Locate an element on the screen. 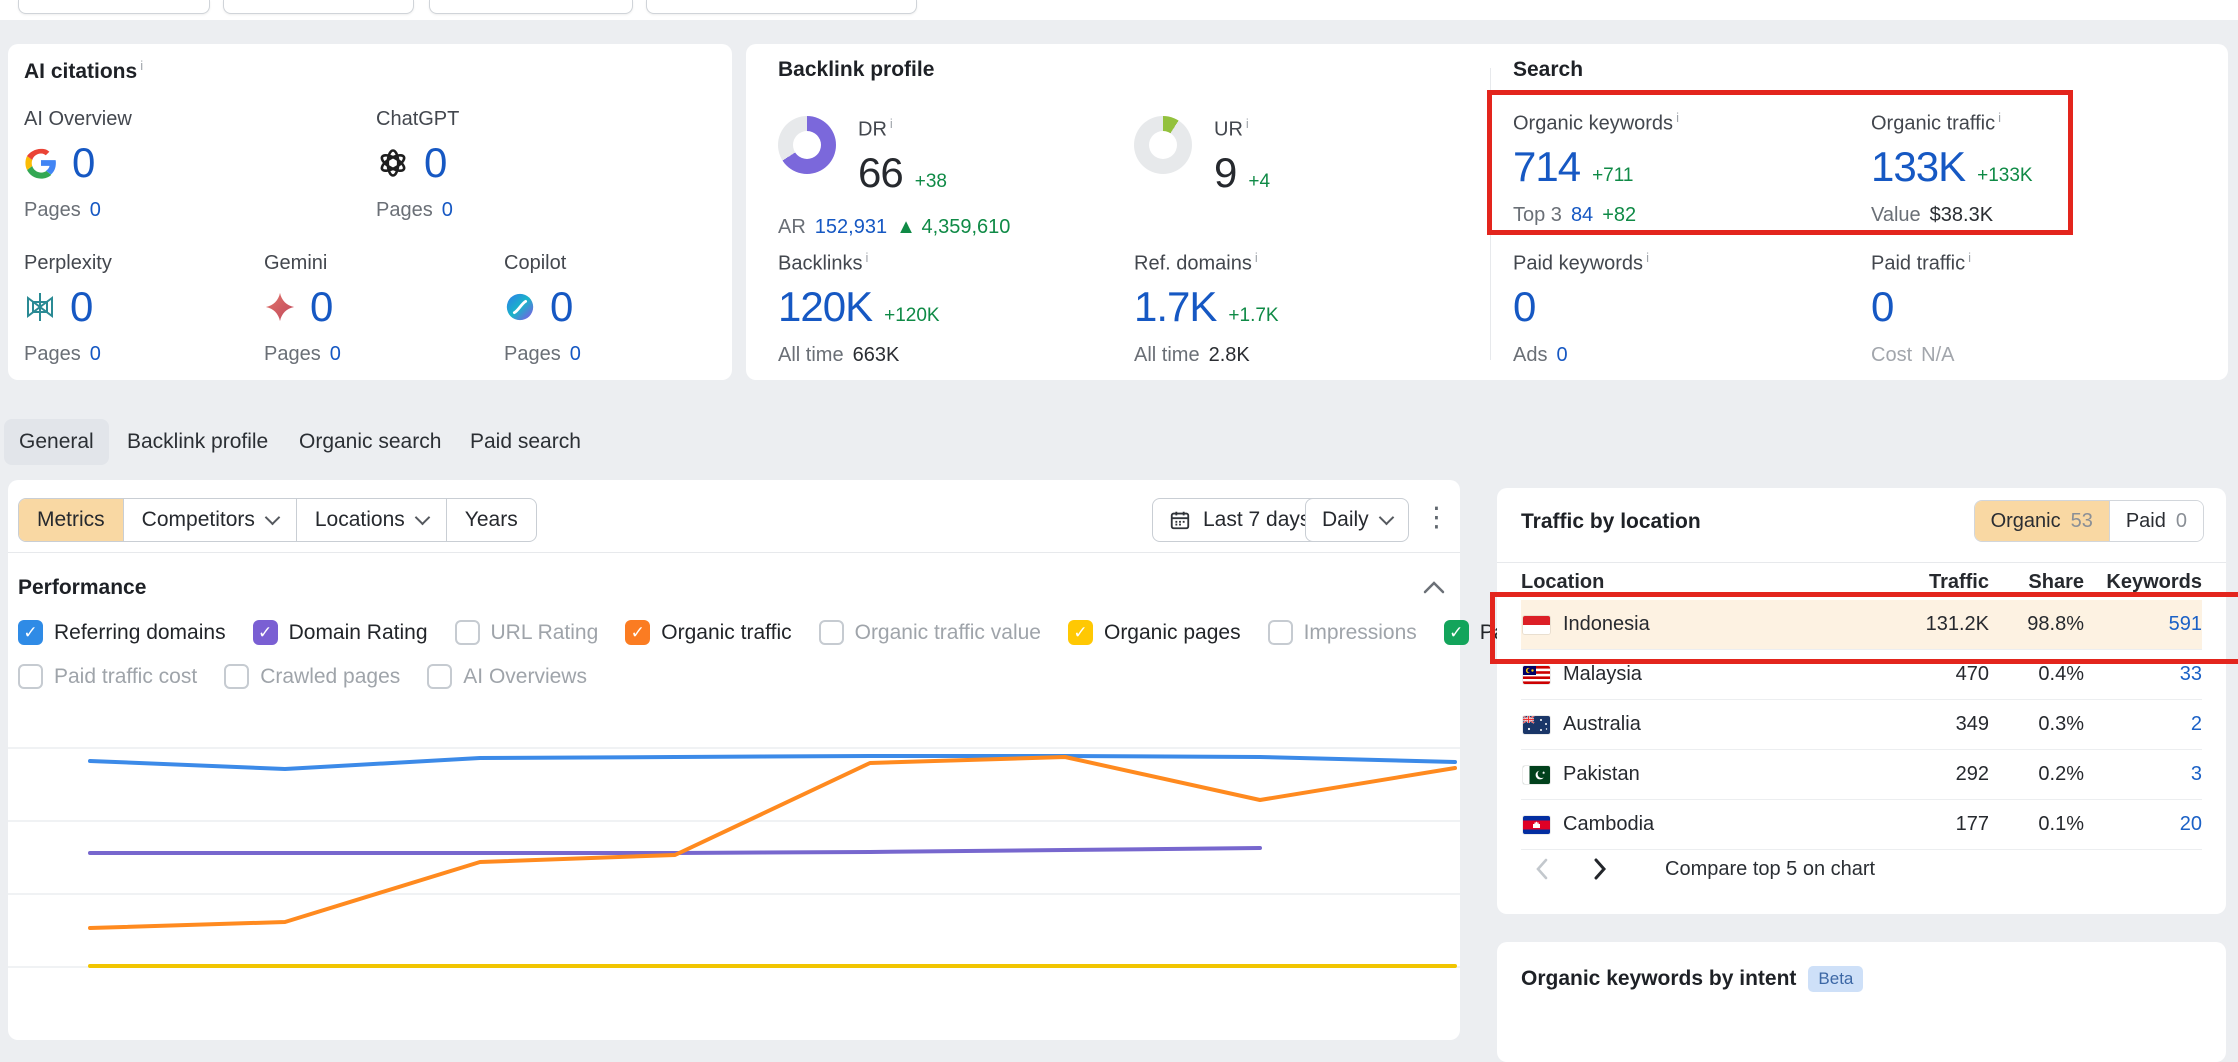 The width and height of the screenshot is (2238, 1062). tab-backlink-profile: Backlink profile is located at coordinates (198, 441).